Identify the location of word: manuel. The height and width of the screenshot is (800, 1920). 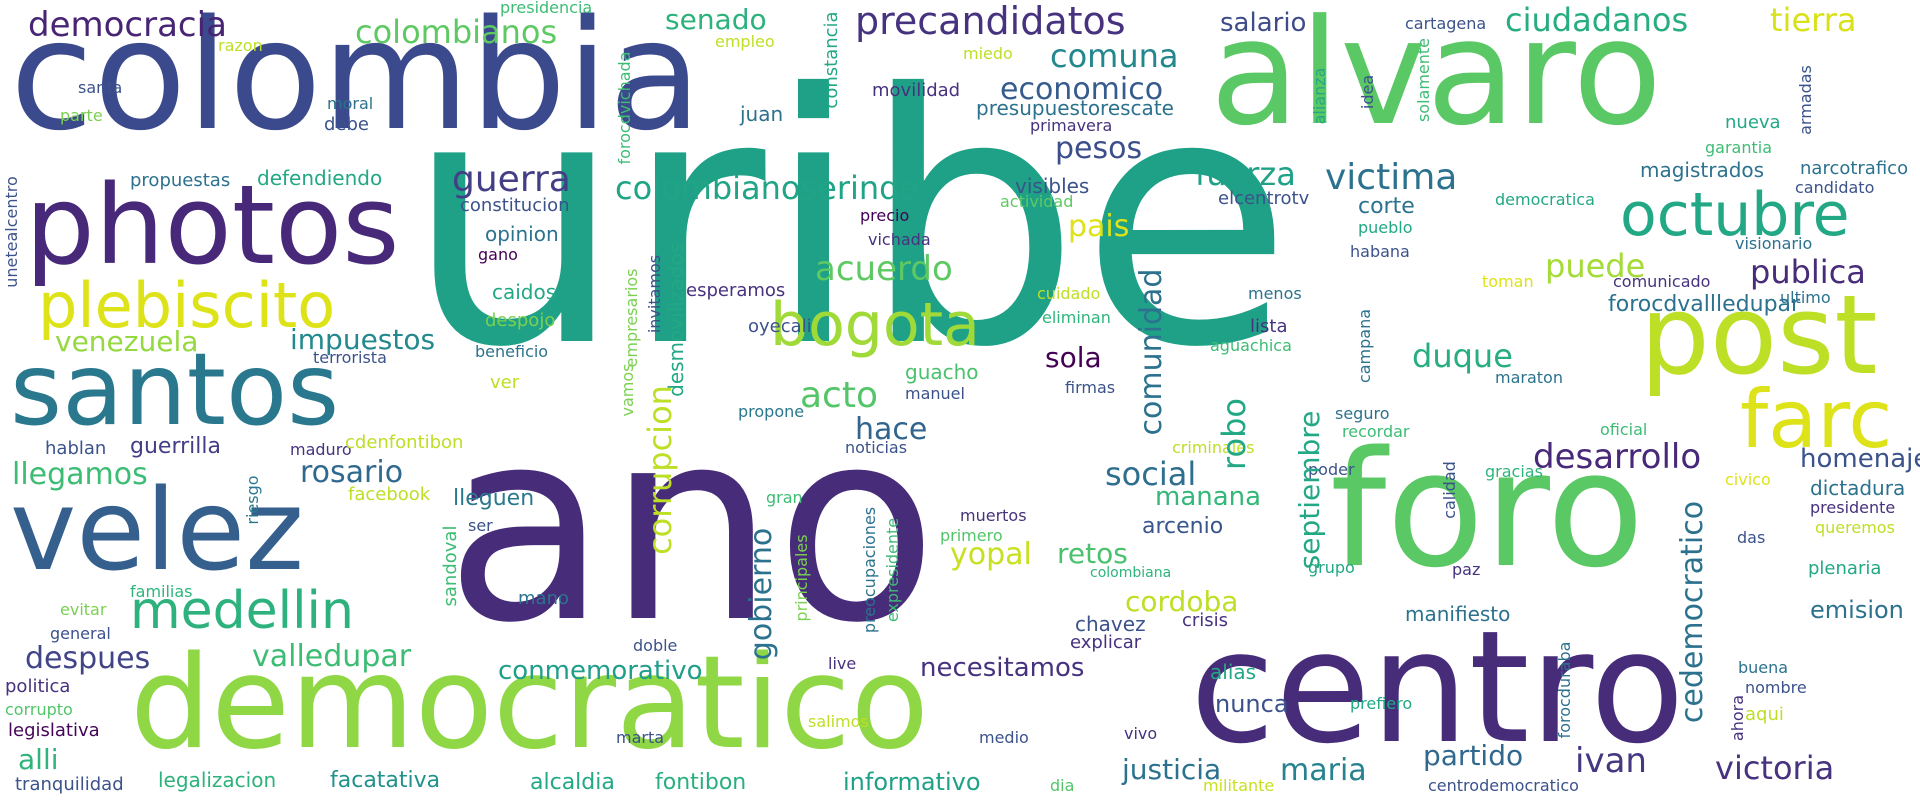
(935, 393).